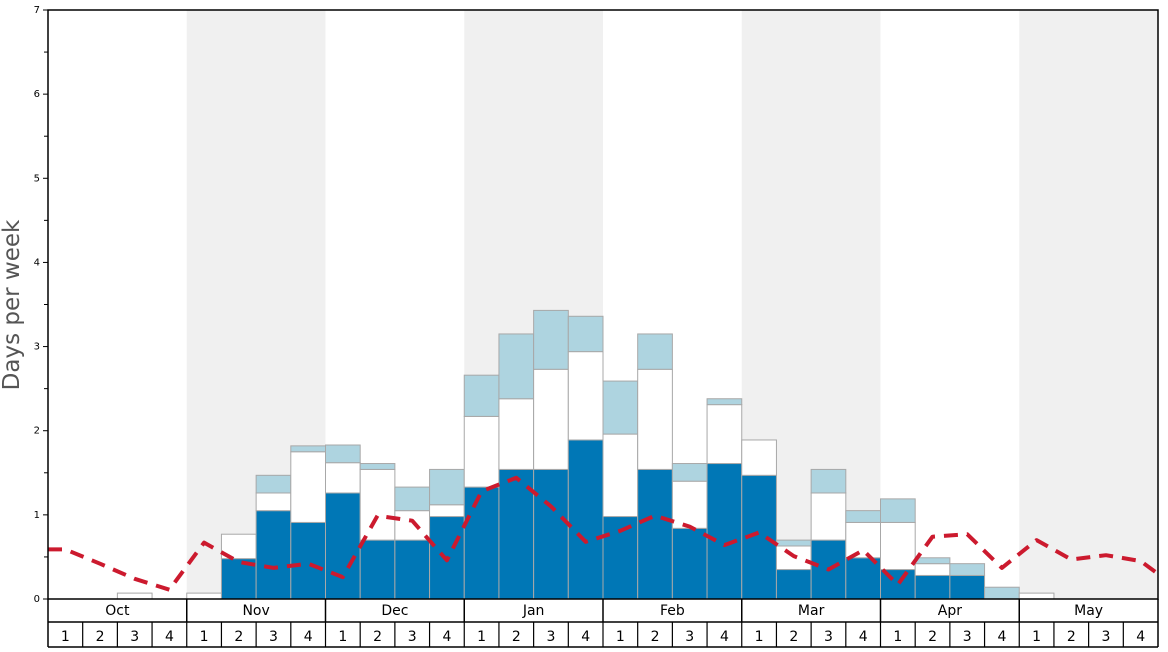 The height and width of the screenshot is (652, 1168). Describe the element at coordinates (793, 637) in the screenshot. I see `week-label-mar-2: 2` at that location.